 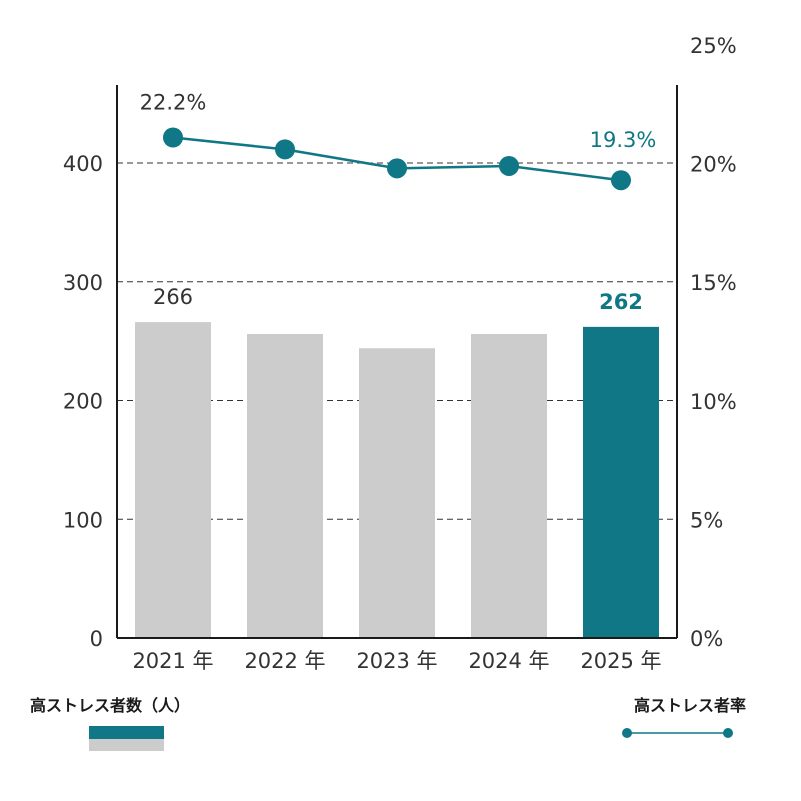 What do you see at coordinates (508, 661) in the screenshot?
I see `x-tick-label: 2024 年` at bounding box center [508, 661].